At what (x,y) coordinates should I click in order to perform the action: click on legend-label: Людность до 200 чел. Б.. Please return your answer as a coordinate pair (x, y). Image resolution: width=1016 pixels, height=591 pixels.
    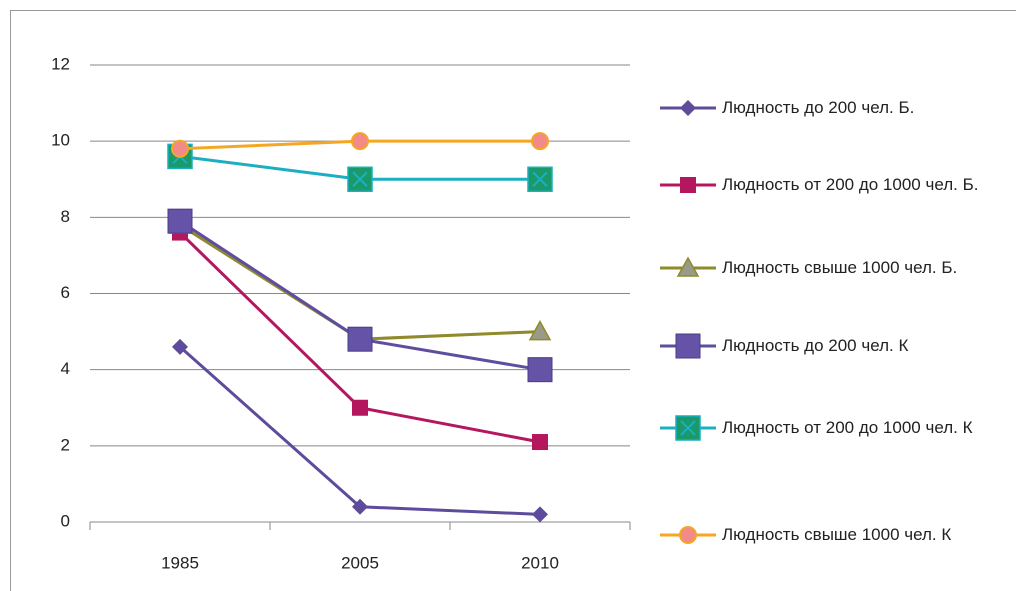
    Looking at the image, I should click on (818, 107).